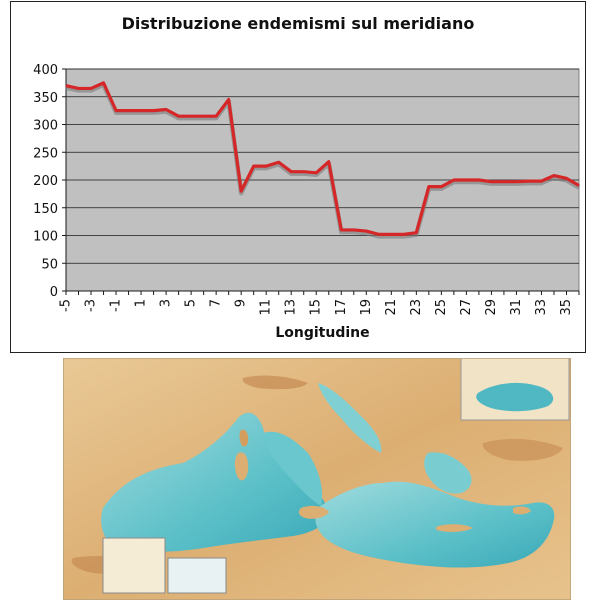 The width and height of the screenshot is (595, 605). What do you see at coordinates (166, 303) in the screenshot?
I see `x-tick-label: 3` at bounding box center [166, 303].